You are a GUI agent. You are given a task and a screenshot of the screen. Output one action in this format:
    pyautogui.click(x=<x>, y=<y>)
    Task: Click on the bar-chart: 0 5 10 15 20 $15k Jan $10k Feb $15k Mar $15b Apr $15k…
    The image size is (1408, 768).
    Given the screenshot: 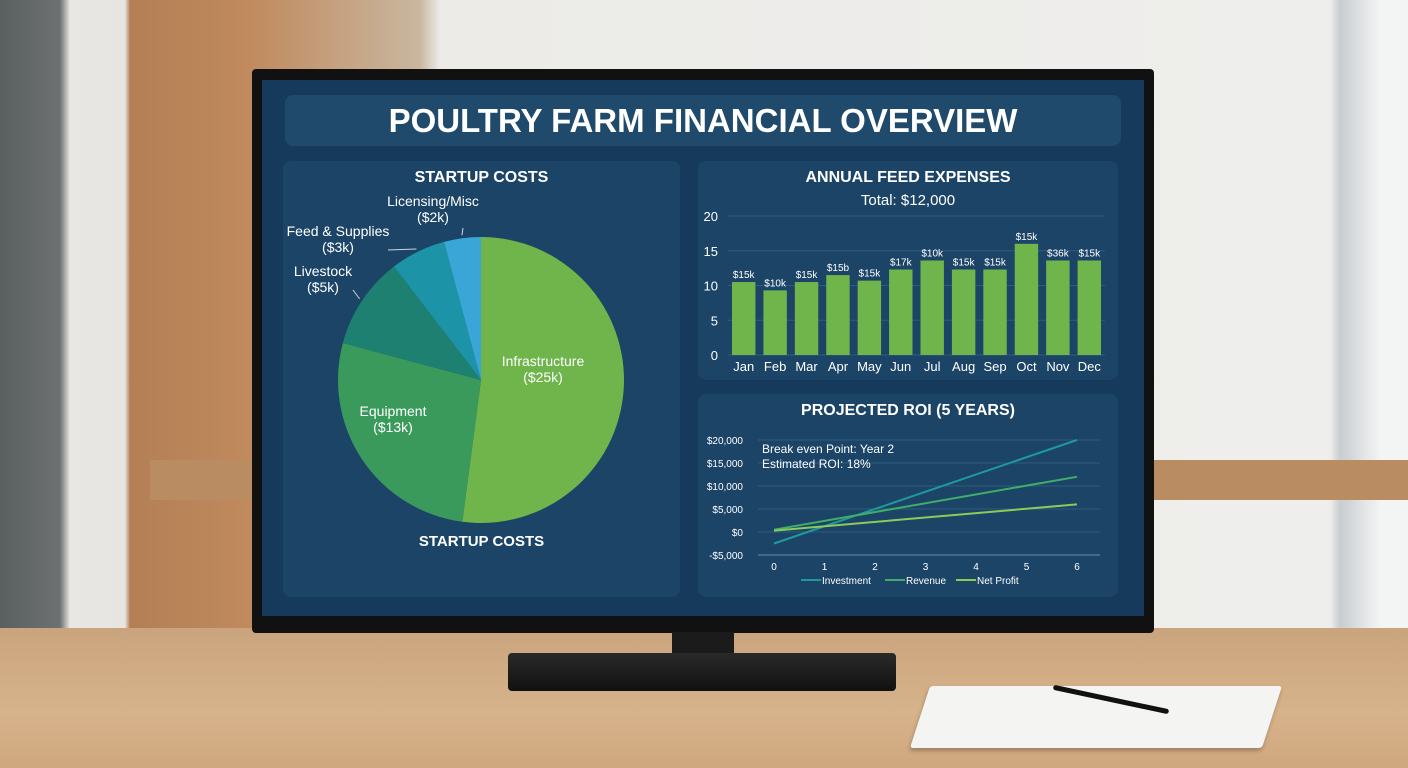 What is the action you would take?
    pyautogui.click(x=904, y=291)
    